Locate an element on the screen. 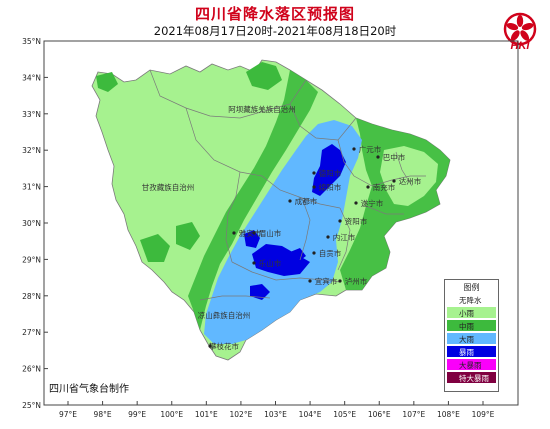 The height and width of the screenshot is (429, 550). region-label: 达州市 is located at coordinates (410, 181).